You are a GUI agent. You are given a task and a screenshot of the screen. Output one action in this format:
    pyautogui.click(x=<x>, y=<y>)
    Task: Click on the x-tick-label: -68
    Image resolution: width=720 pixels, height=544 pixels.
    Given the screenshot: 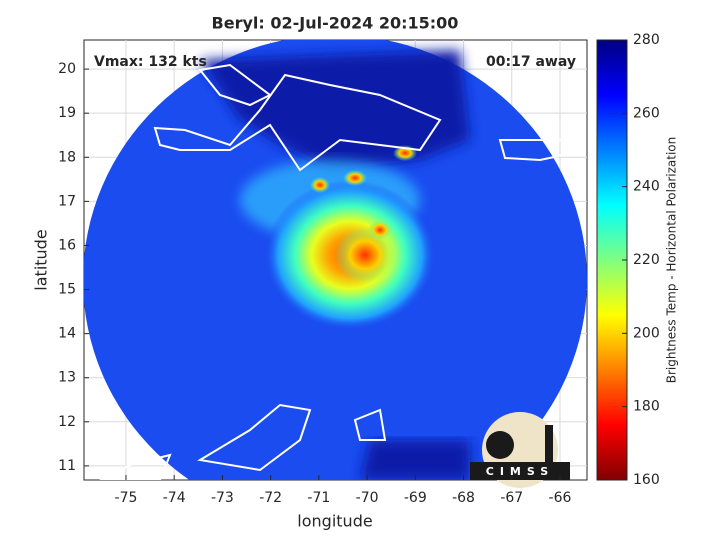 What is the action you would take?
    pyautogui.click(x=463, y=498)
    